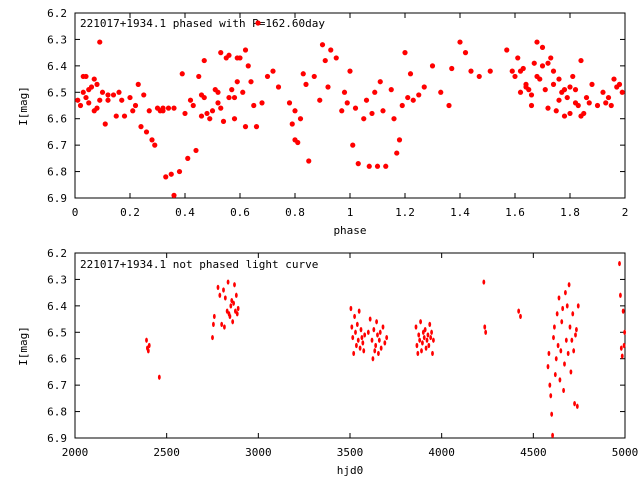 The width and height of the screenshot is (640, 485). Describe the element at coordinates (199, 264) in the screenshot. I see `chart-title: 221017+1934.1 not phased light curve` at that location.